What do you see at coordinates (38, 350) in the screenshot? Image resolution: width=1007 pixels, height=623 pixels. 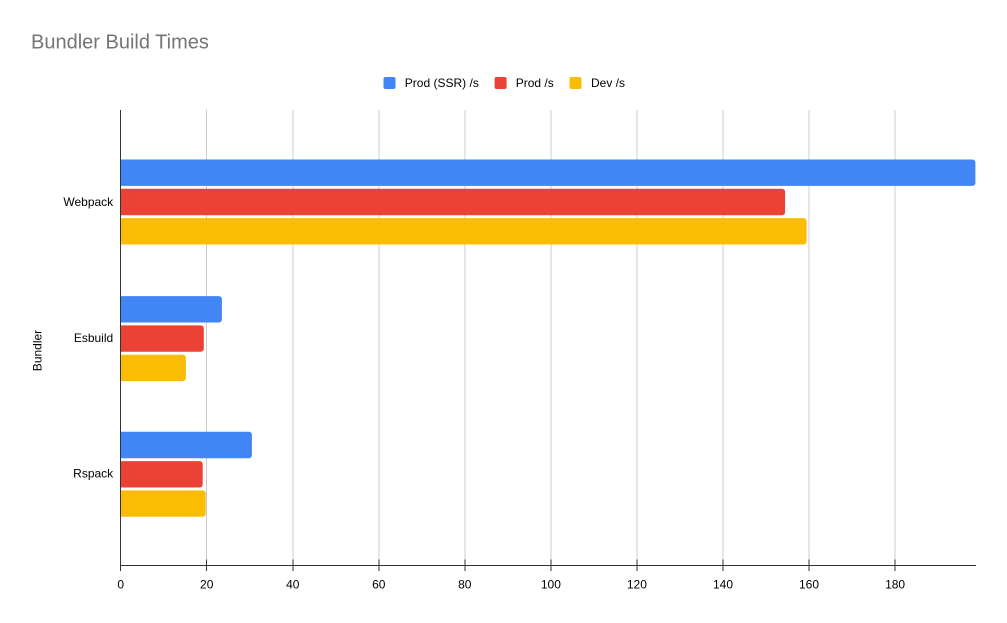 I see `svg-text: Bundler` at bounding box center [38, 350].